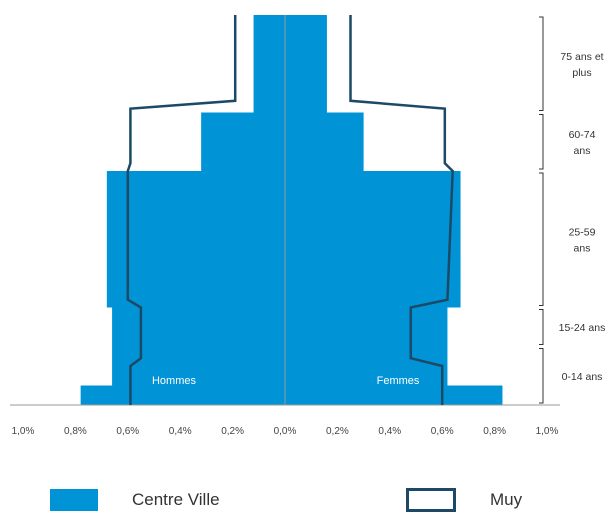 This screenshot has width=614, height=513. What do you see at coordinates (581, 57) in the screenshot?
I see `age-group-label: 75 ans et` at bounding box center [581, 57].